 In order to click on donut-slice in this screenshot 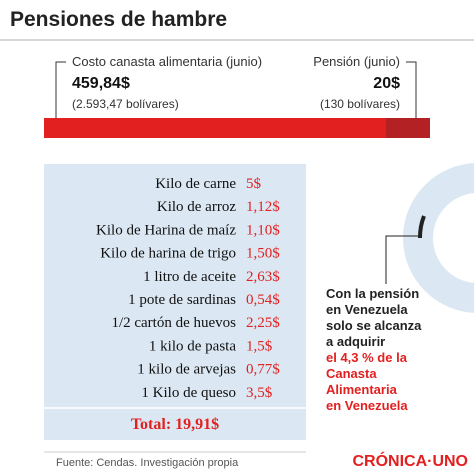, I will do `click(421, 227)`.